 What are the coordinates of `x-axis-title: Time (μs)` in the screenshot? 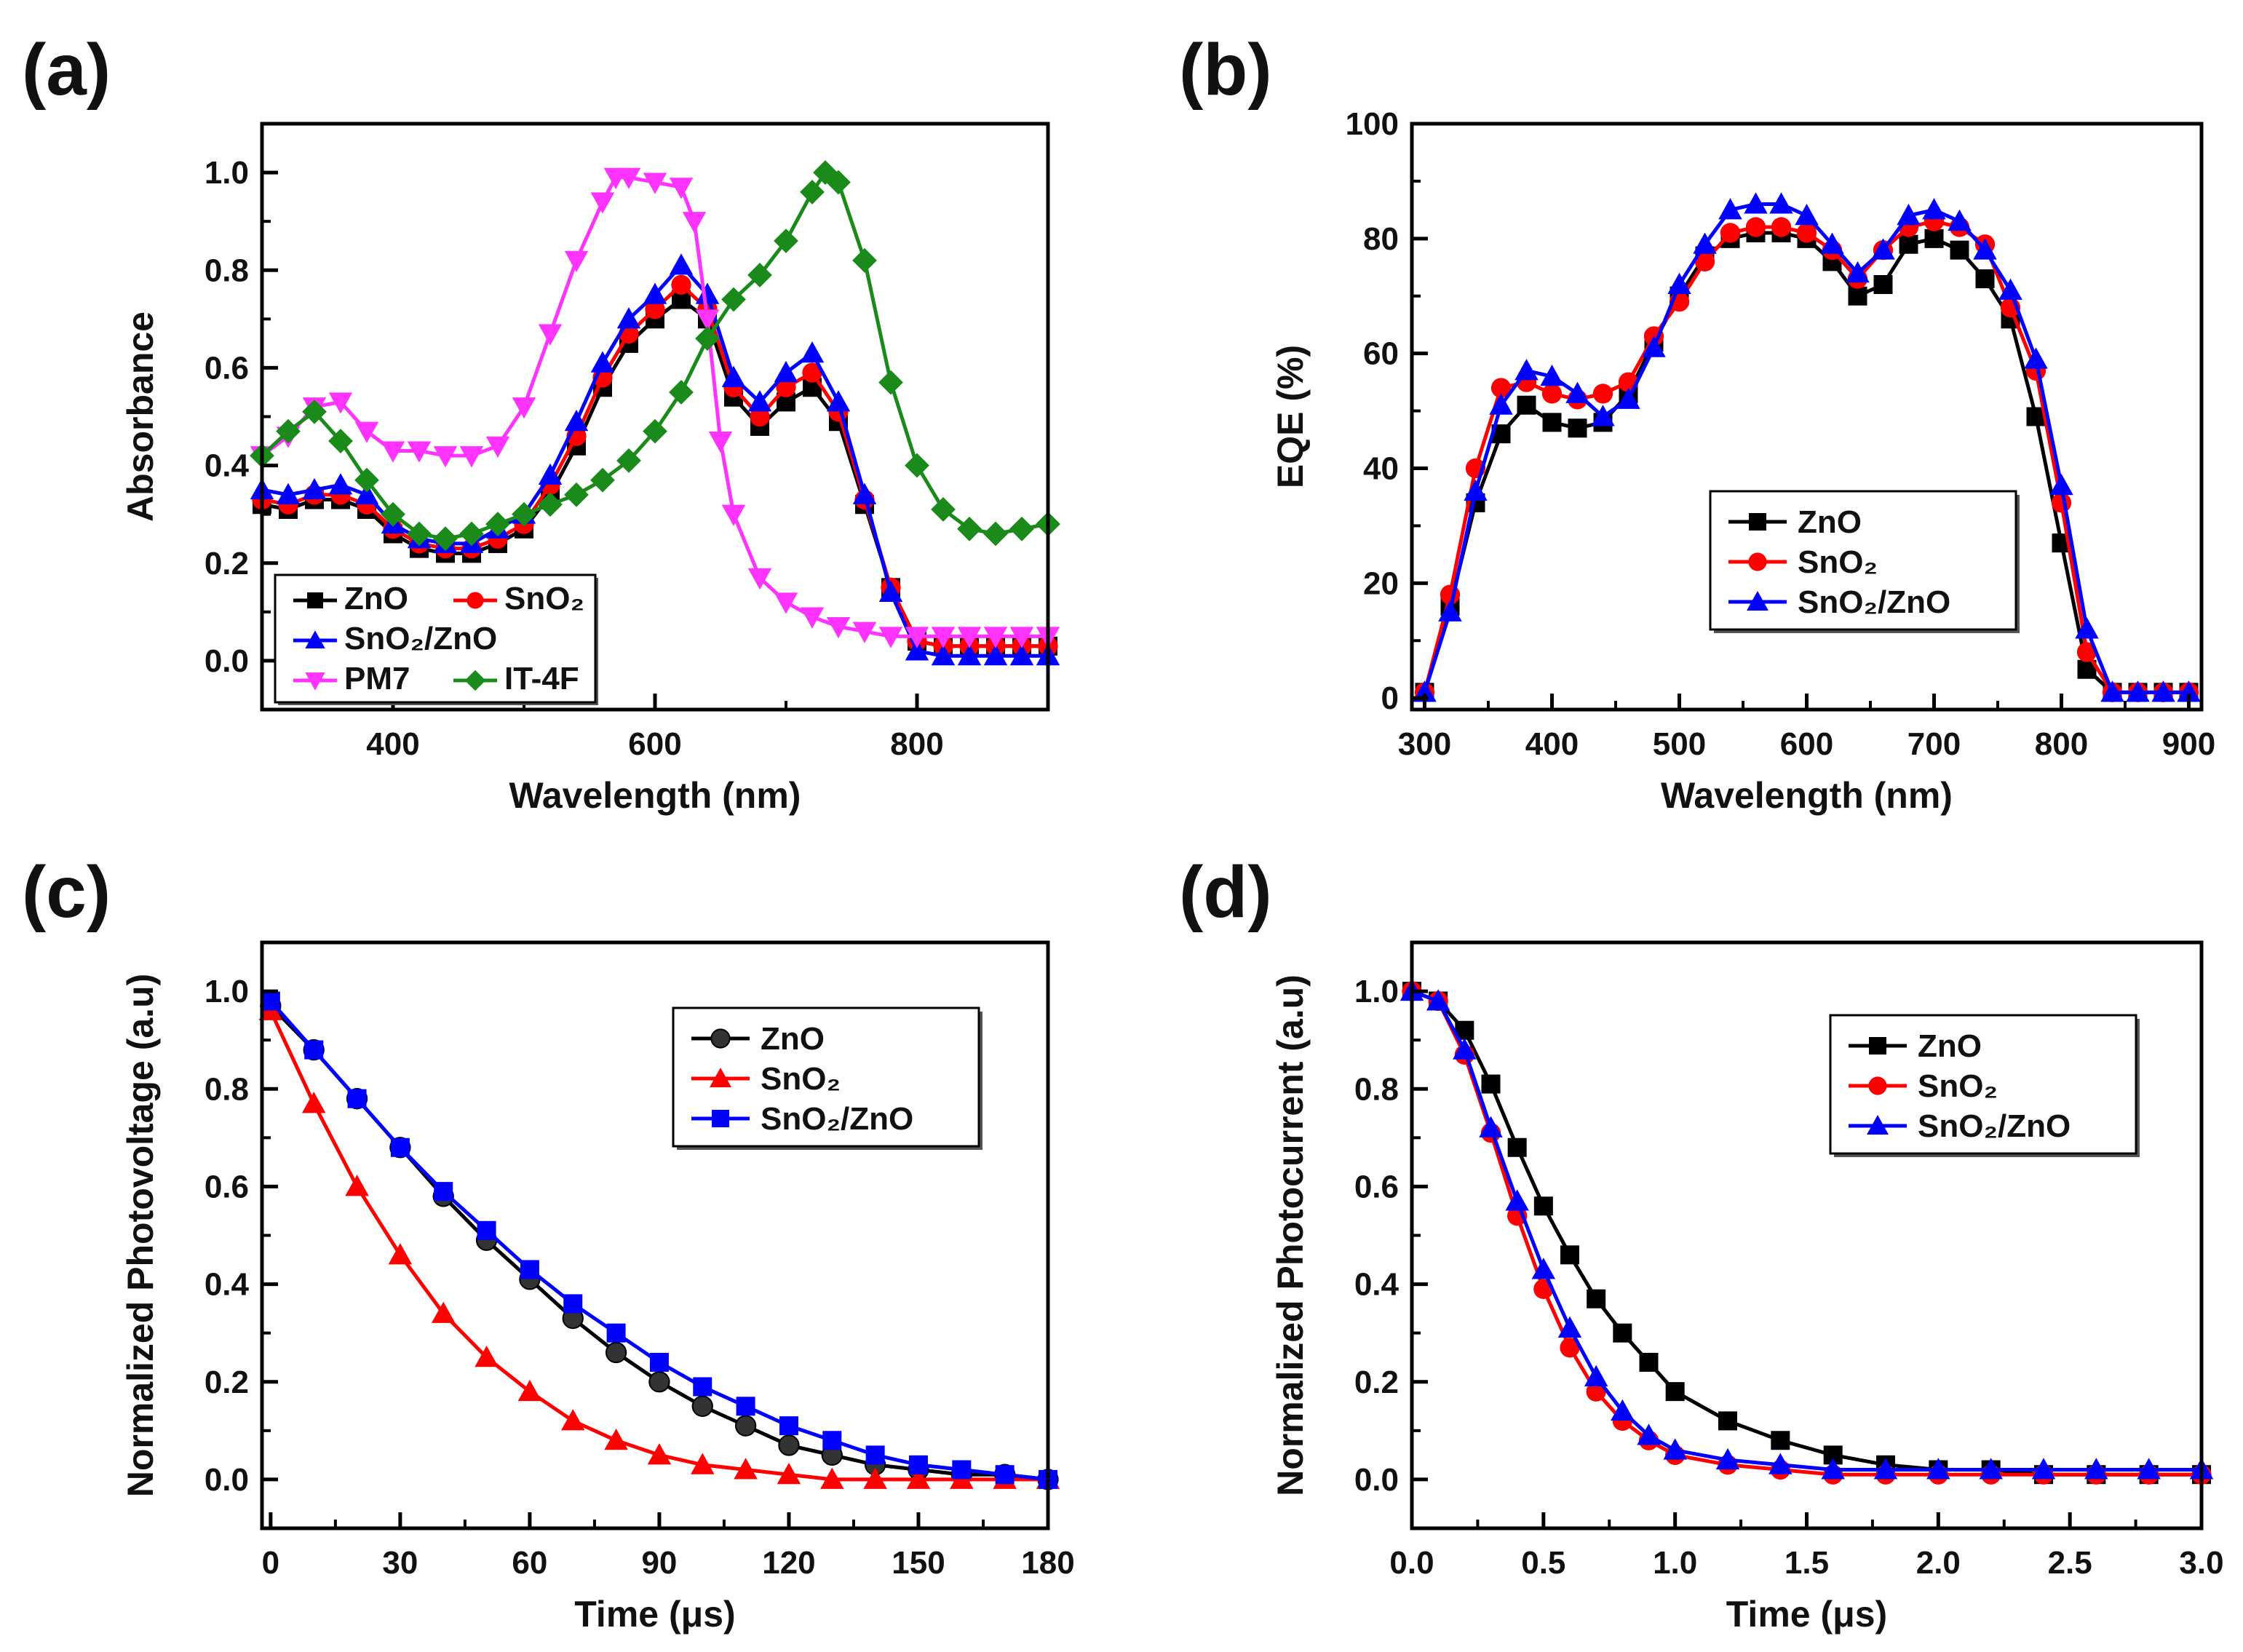 It's located at (1806, 1614).